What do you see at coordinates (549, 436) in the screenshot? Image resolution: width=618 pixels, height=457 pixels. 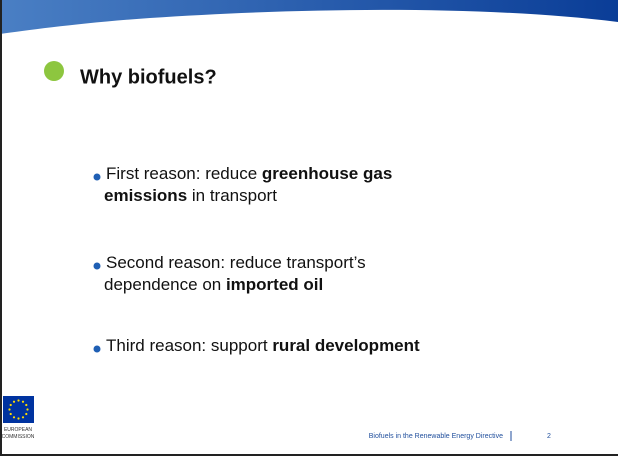 I see `page-number: 2` at bounding box center [549, 436].